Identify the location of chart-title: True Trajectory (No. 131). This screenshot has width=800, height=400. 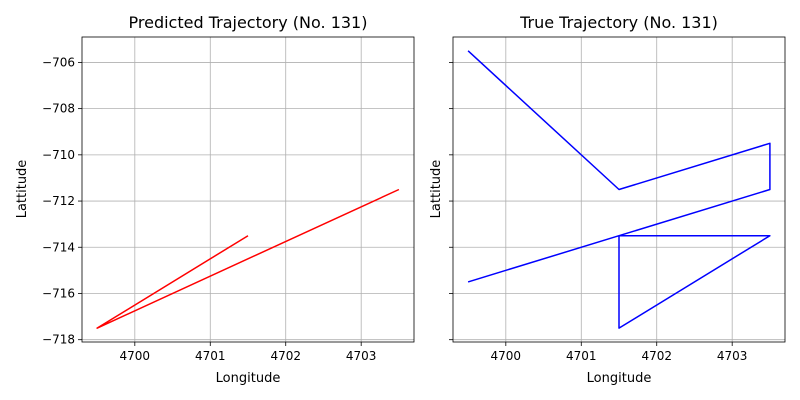
(618, 22).